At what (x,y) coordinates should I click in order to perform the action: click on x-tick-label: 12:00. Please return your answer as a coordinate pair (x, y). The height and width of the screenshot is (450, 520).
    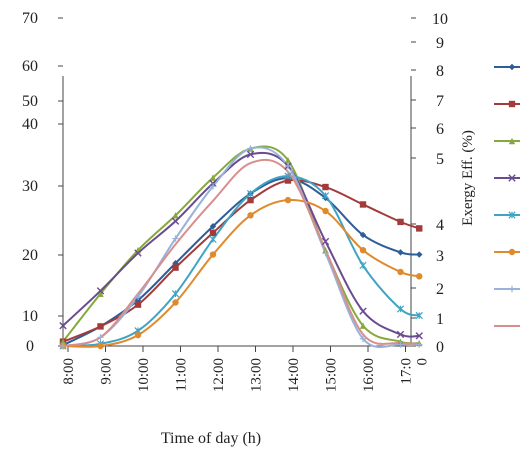
    Looking at the image, I should click on (219, 375).